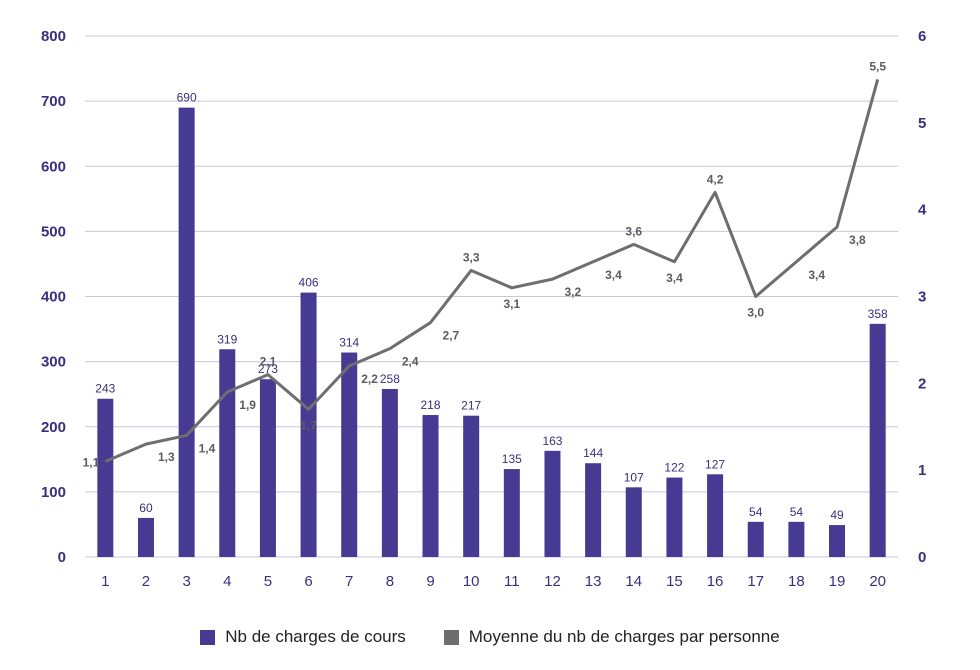 The width and height of the screenshot is (980, 670). Describe the element at coordinates (53, 297) in the screenshot. I see `y-left-tick-label: 400` at that location.